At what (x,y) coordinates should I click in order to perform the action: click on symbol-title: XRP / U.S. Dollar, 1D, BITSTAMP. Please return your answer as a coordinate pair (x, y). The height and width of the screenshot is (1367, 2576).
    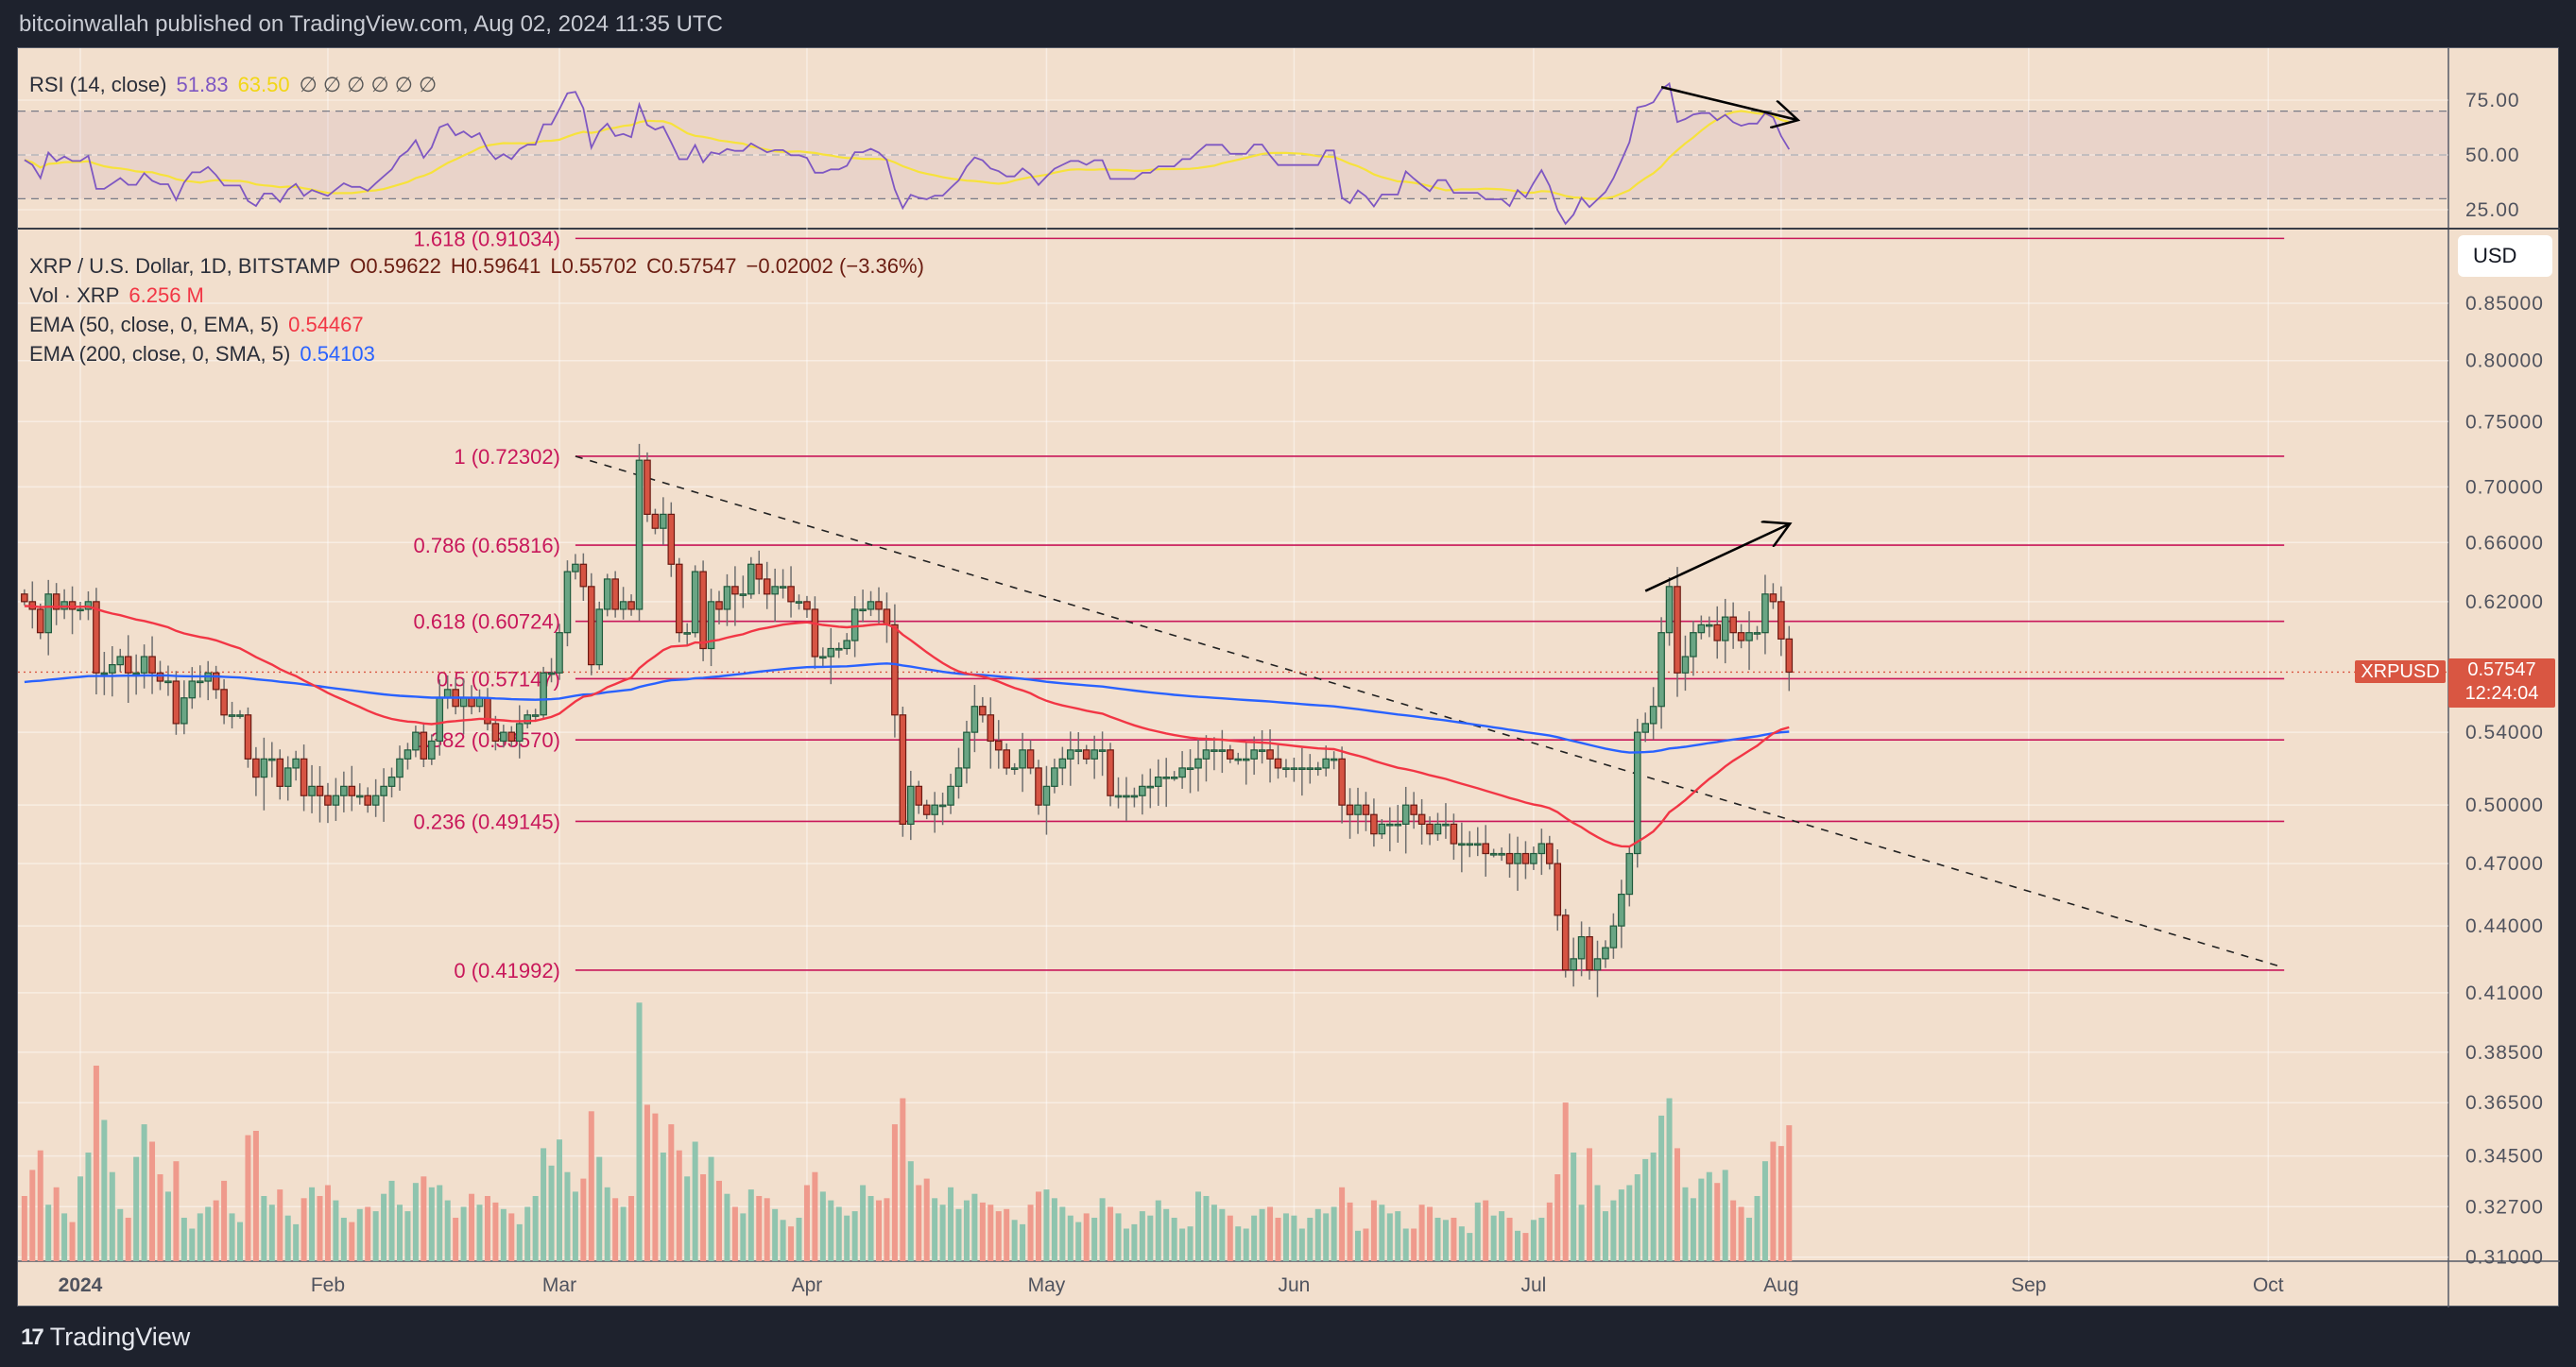
    Looking at the image, I should click on (185, 266).